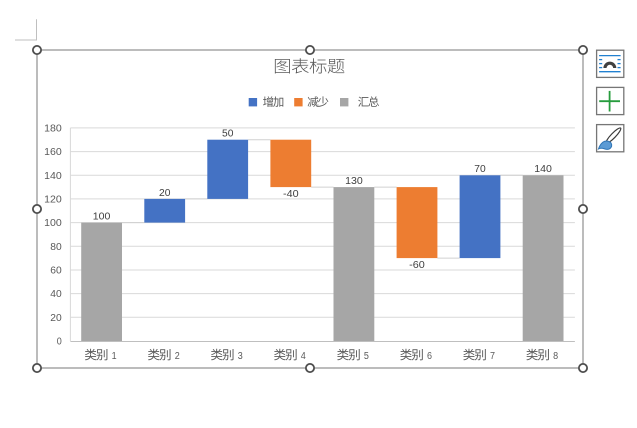 The image size is (637, 428). I want to click on svg-text: 40, so click(56, 294).